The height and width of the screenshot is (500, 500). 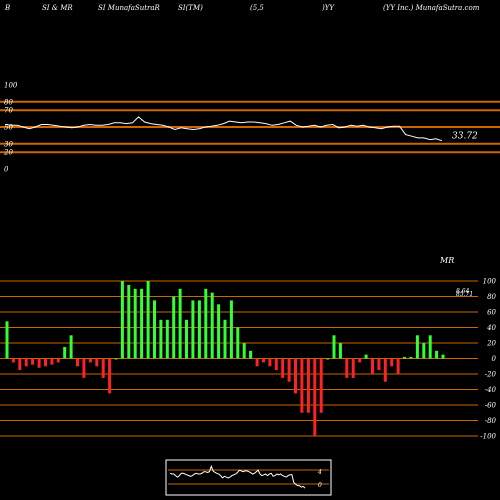 I want to click on mr-right-label: 8.64, so click(x=463, y=291).